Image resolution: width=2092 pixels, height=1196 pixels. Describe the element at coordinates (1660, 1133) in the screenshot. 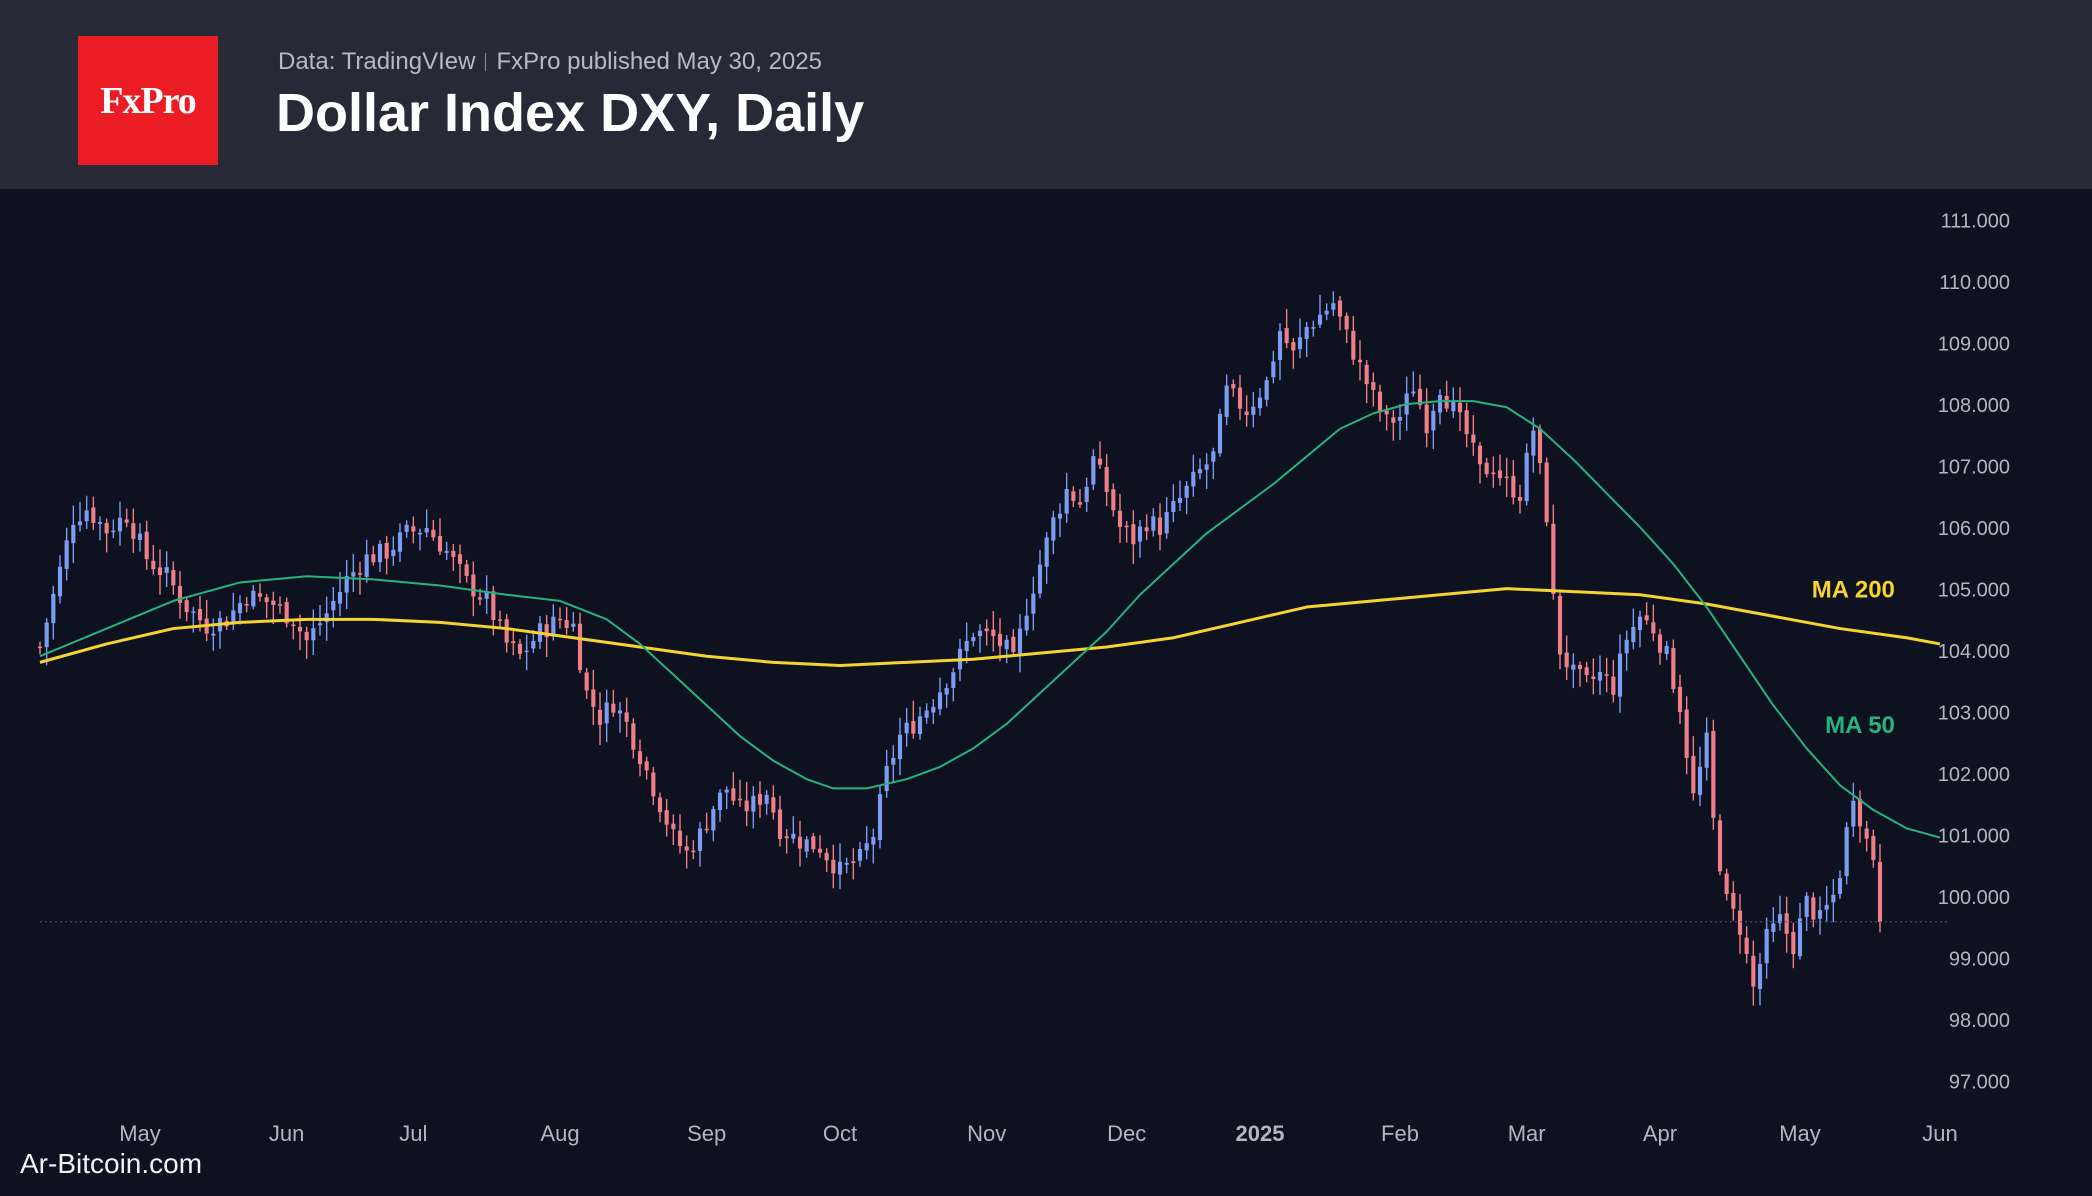

I see `x-tick-label: Apr` at that location.